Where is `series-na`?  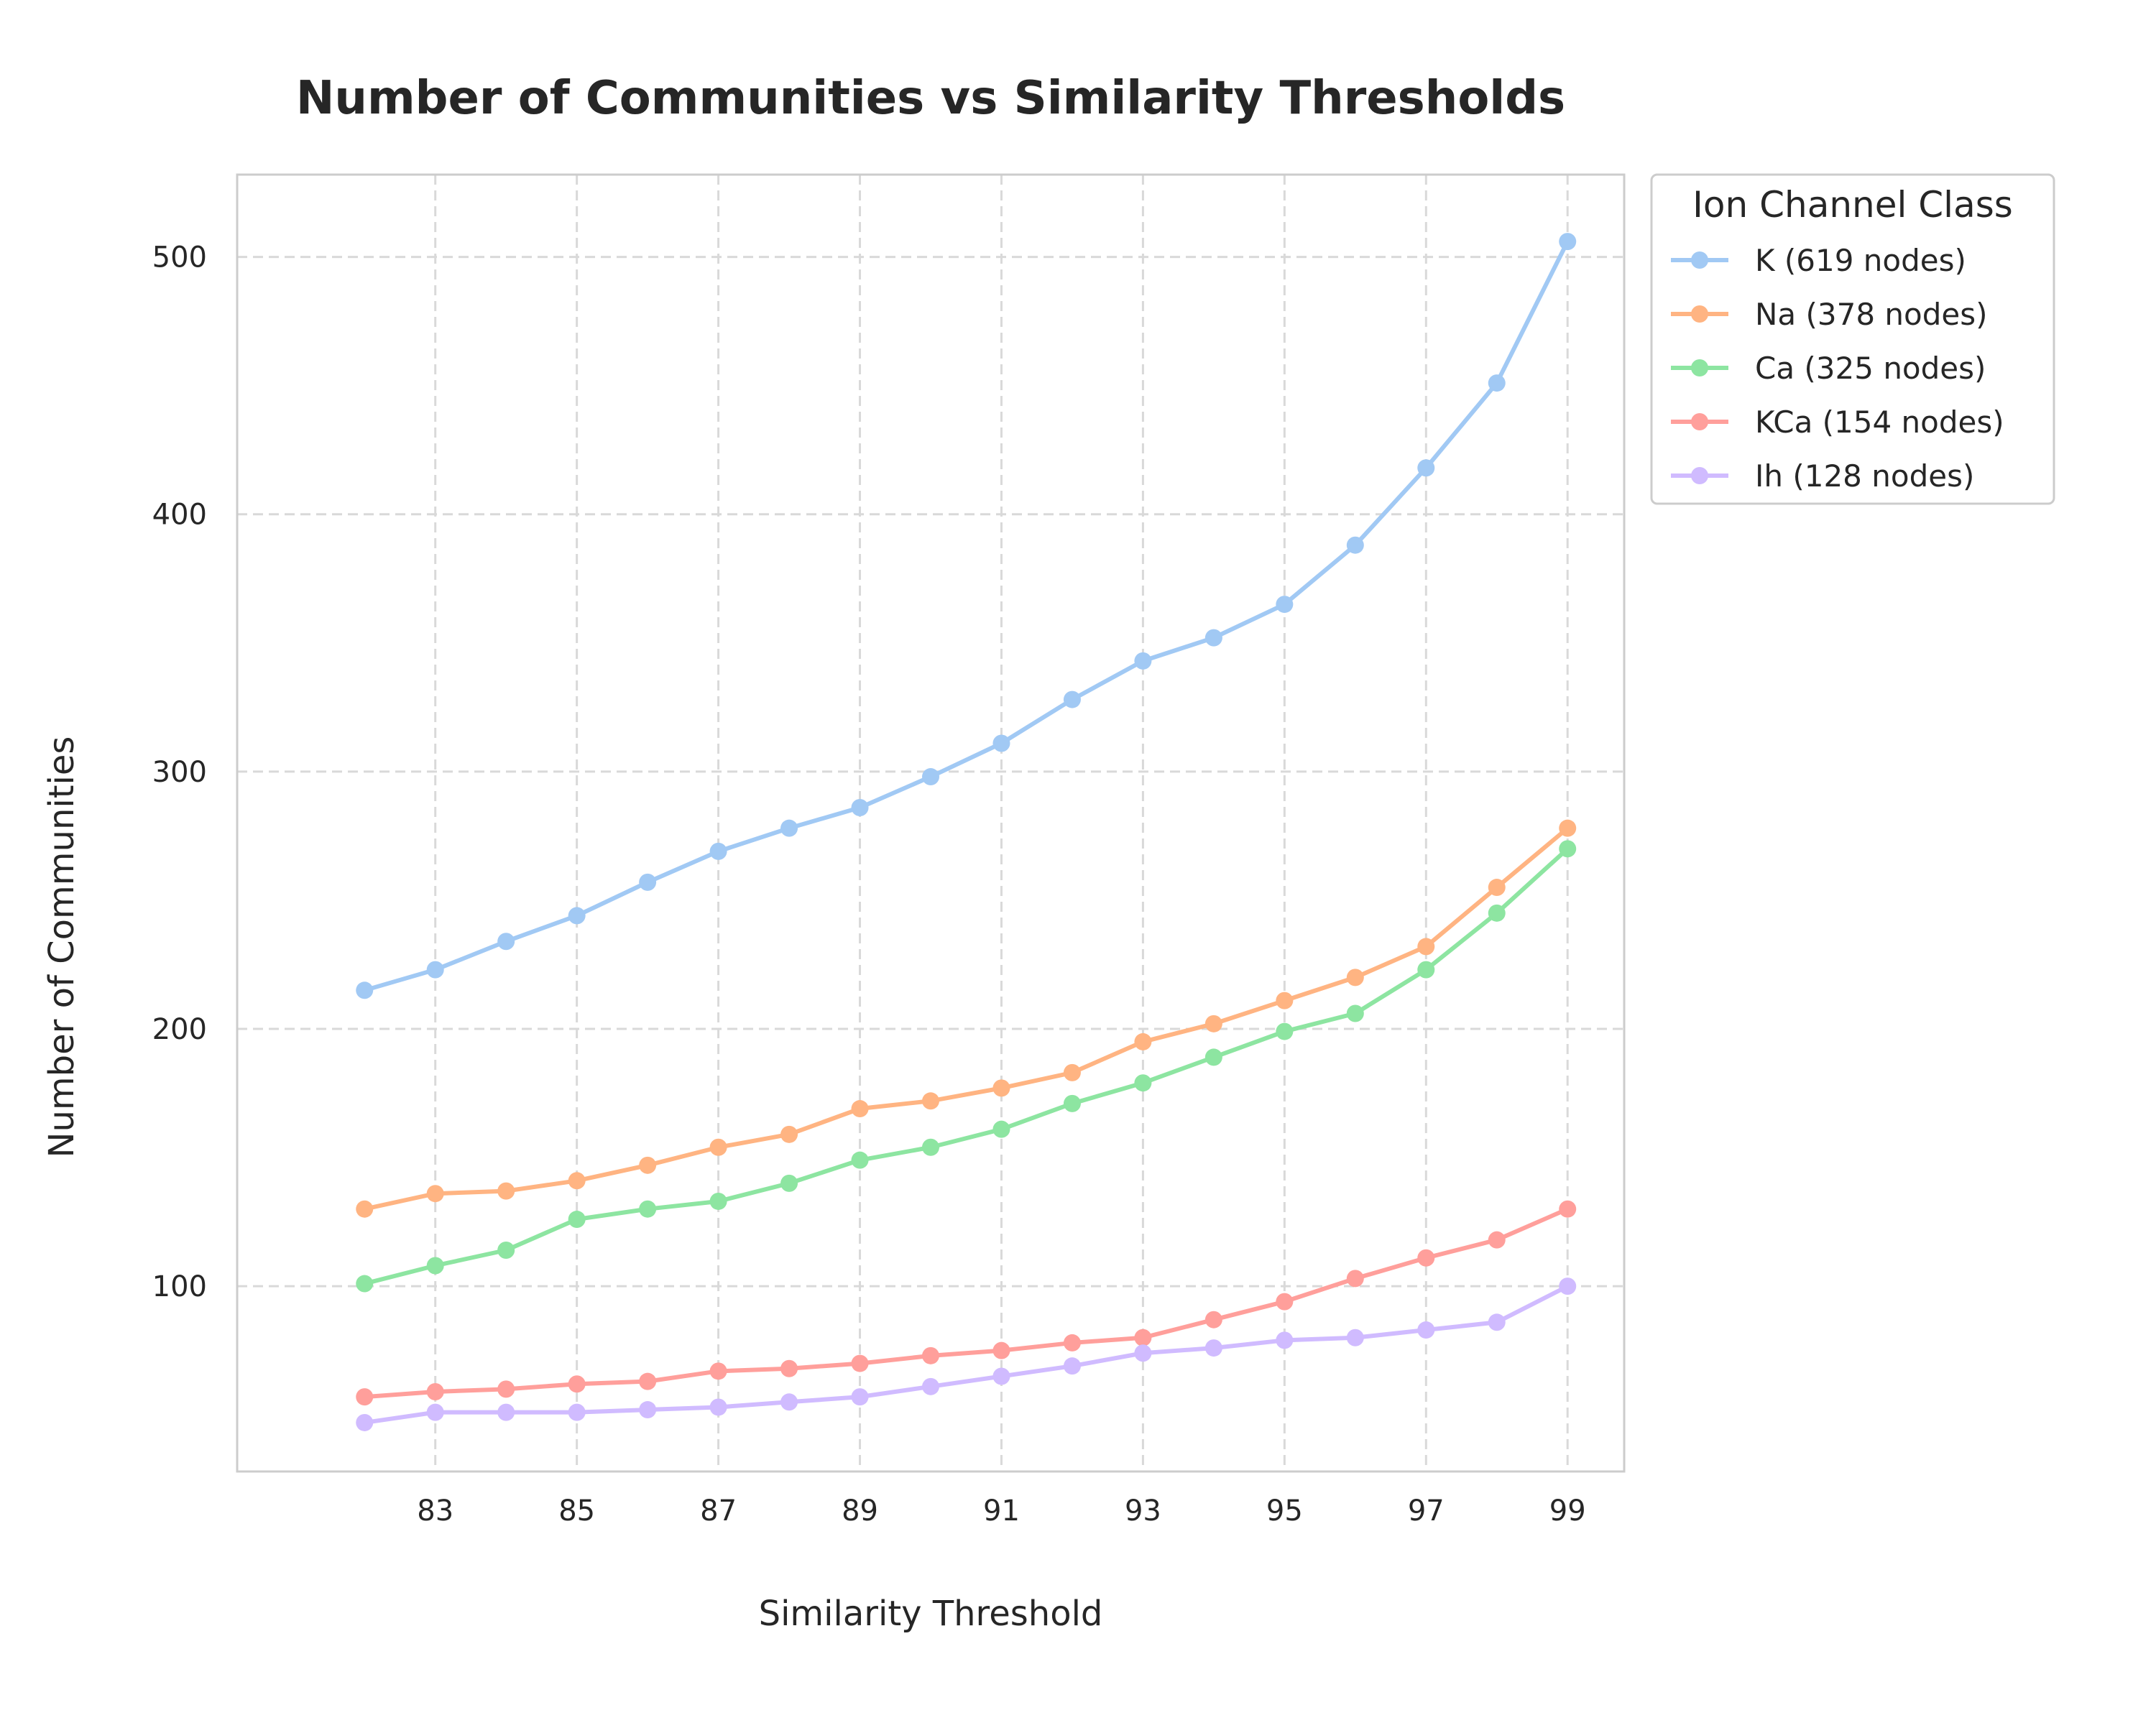 series-na is located at coordinates (967, 1019).